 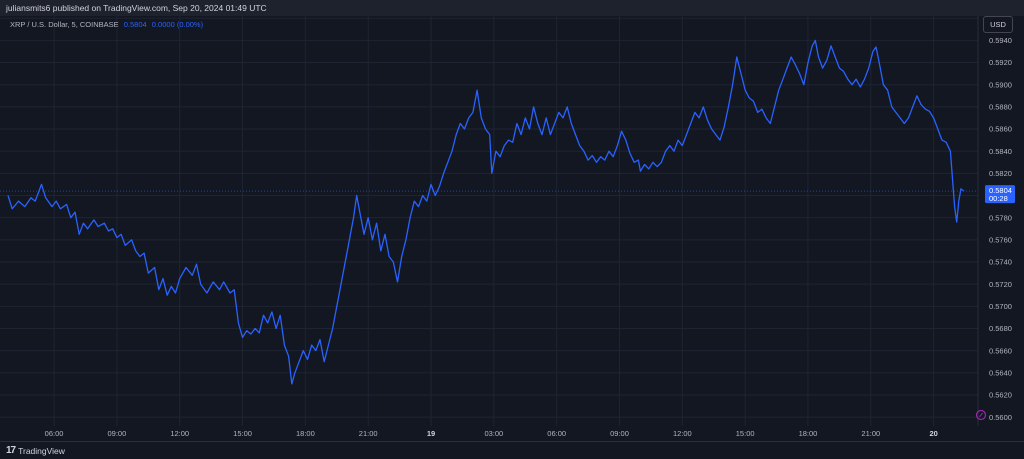 I want to click on y-tick-label: 0.5720, so click(x=1000, y=284).